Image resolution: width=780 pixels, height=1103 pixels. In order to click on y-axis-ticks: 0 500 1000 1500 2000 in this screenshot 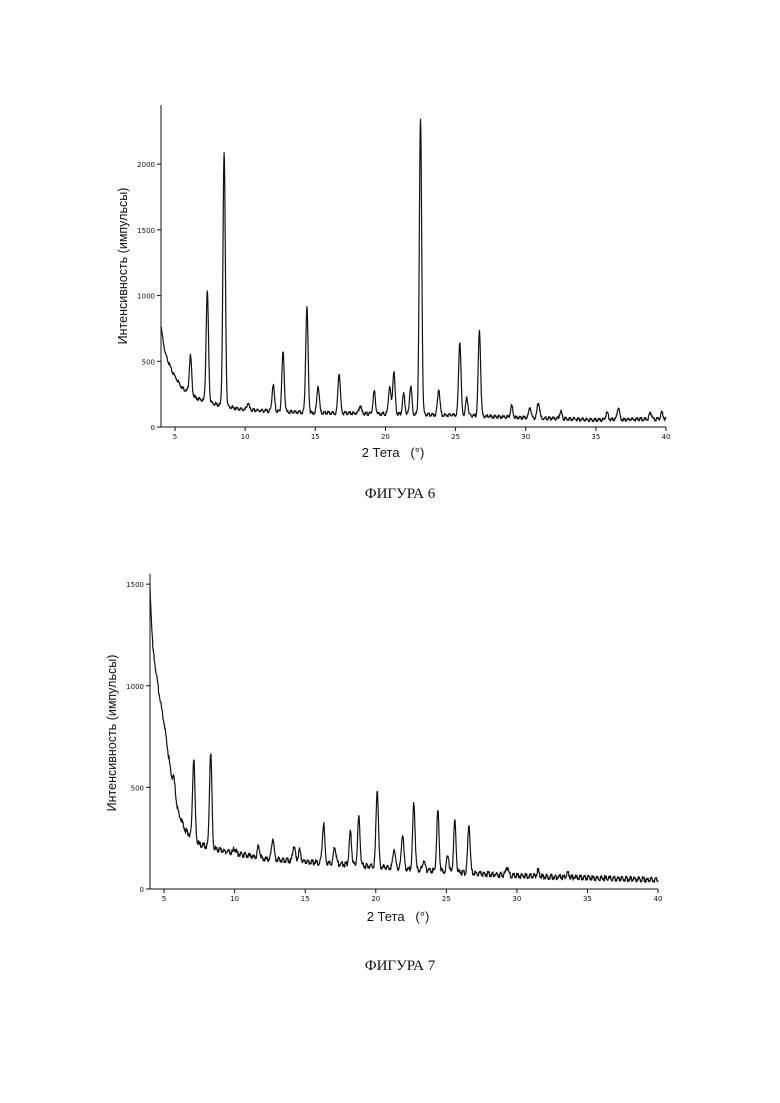, I will do `click(149, 296)`.